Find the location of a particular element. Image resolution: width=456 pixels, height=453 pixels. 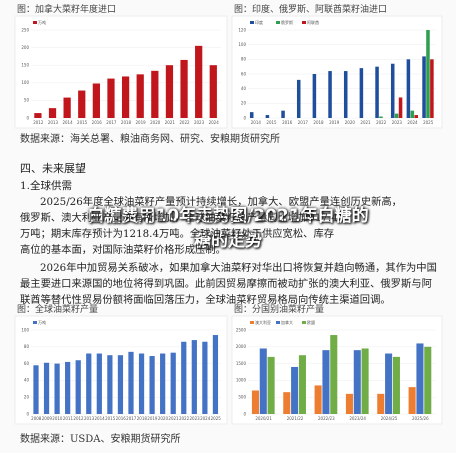

source: 数据来源：海关总署、粮油商务网、研究、安粮期货研究所 is located at coordinates (150, 139).